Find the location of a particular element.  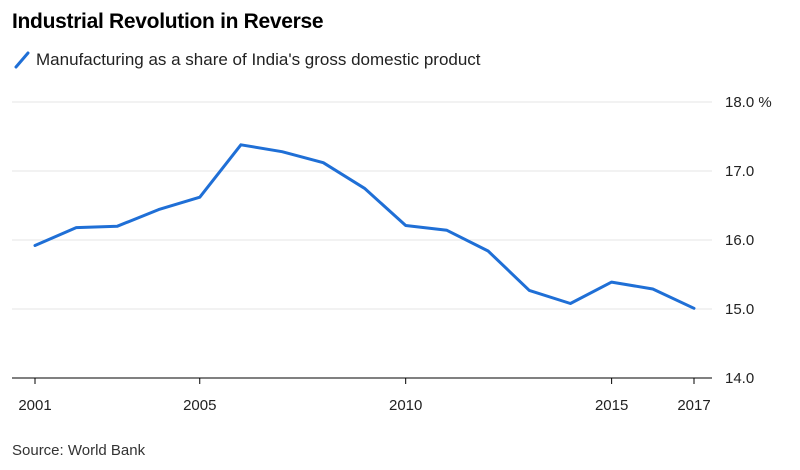

source-note: Source: World Bank is located at coordinates (79, 450).